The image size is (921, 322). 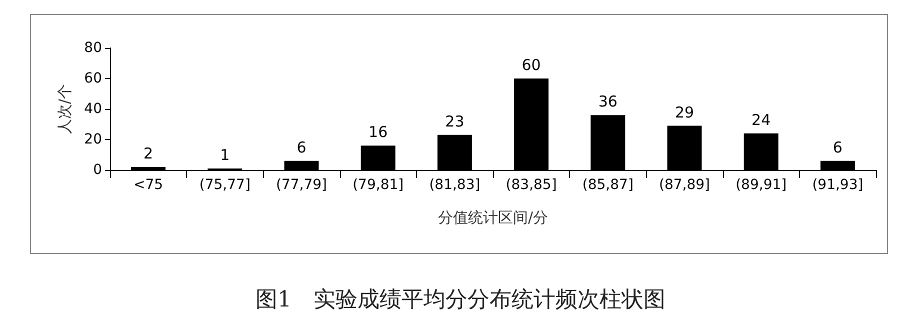 What do you see at coordinates (93, 48) in the screenshot?
I see `y-tick-label: 80` at bounding box center [93, 48].